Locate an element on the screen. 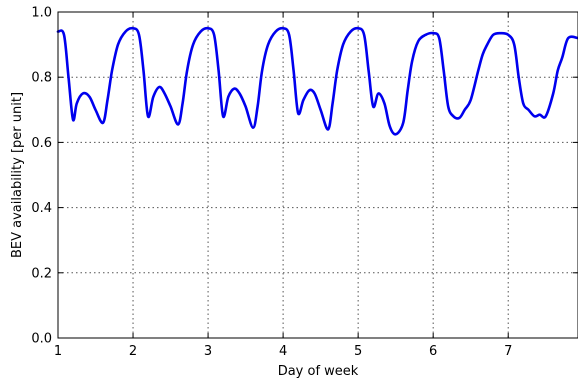 This screenshot has height=378, width=578. x-tick-label: 5 is located at coordinates (358, 351).